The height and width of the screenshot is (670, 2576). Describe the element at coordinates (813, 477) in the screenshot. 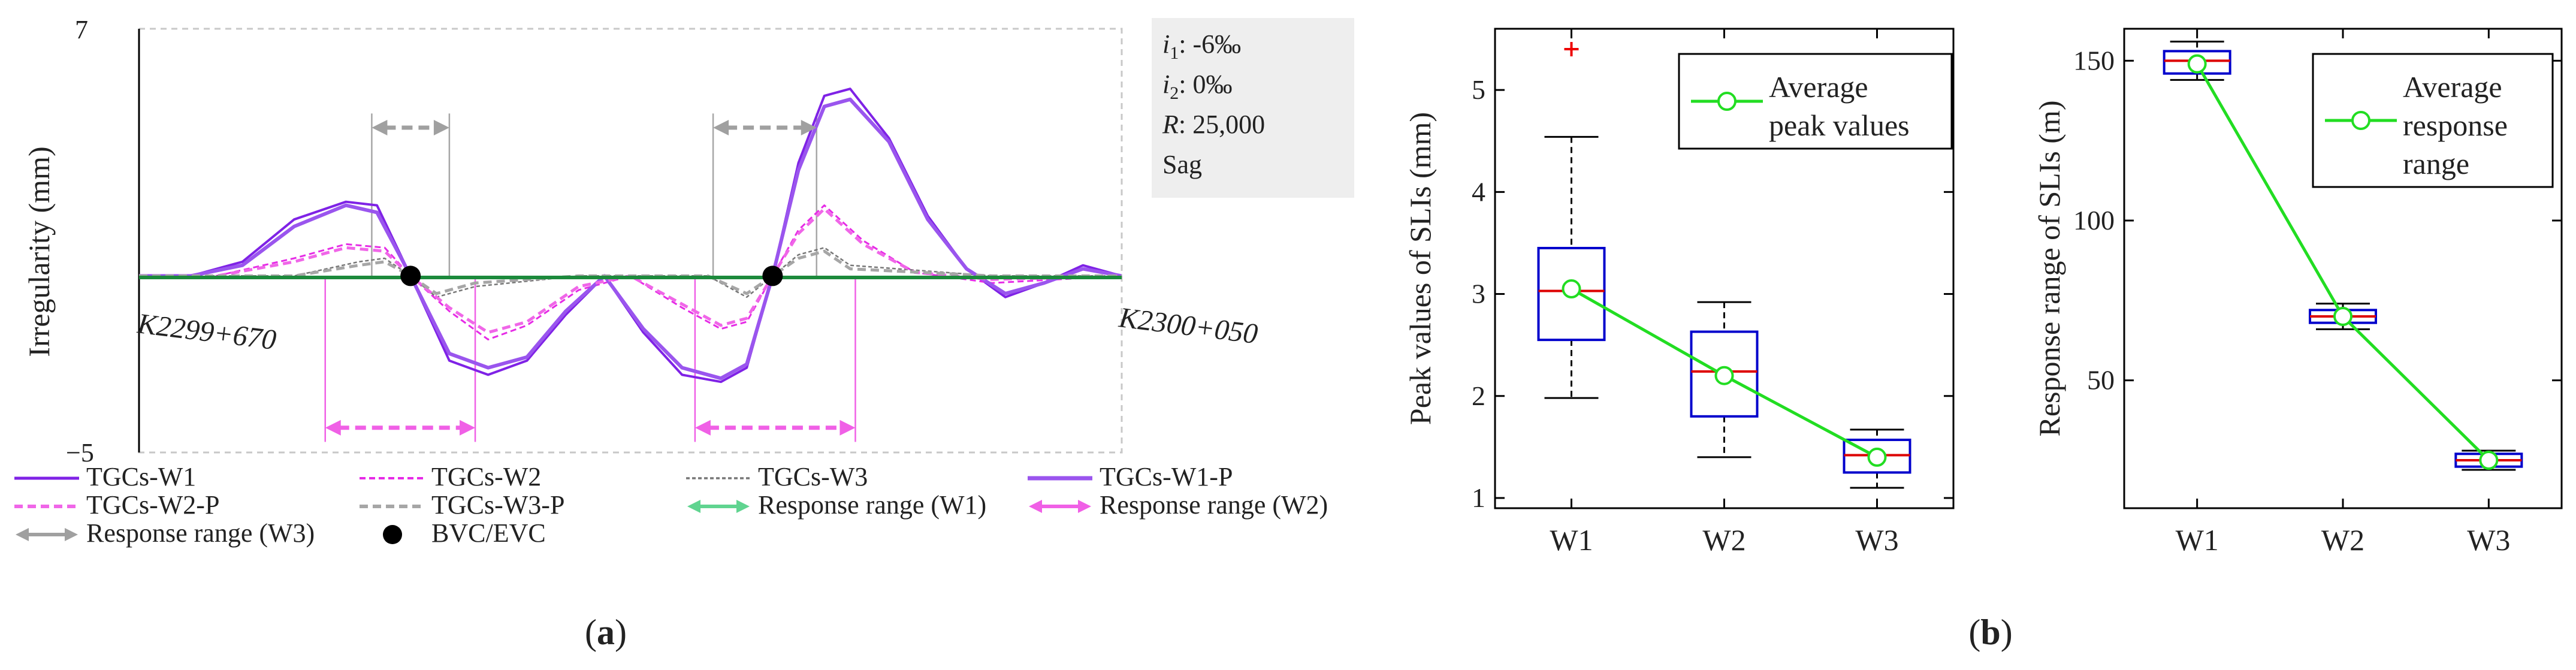

I see `legend-label: TGCs-W3` at that location.